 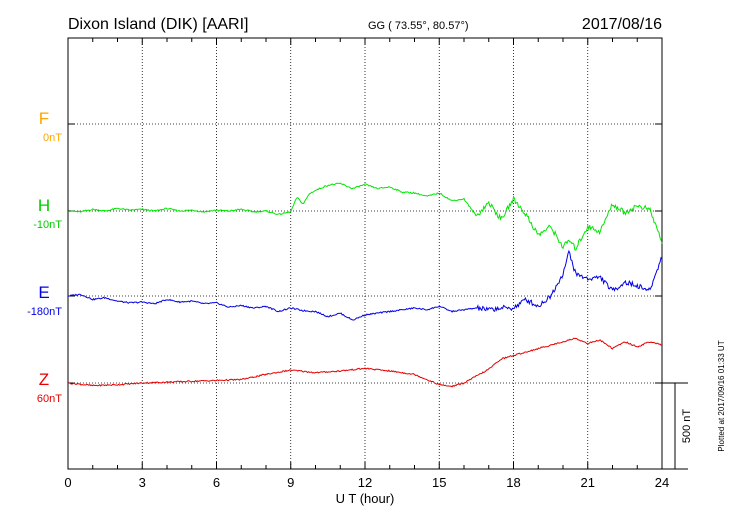 I want to click on x-tick-label: 15, so click(x=439, y=482).